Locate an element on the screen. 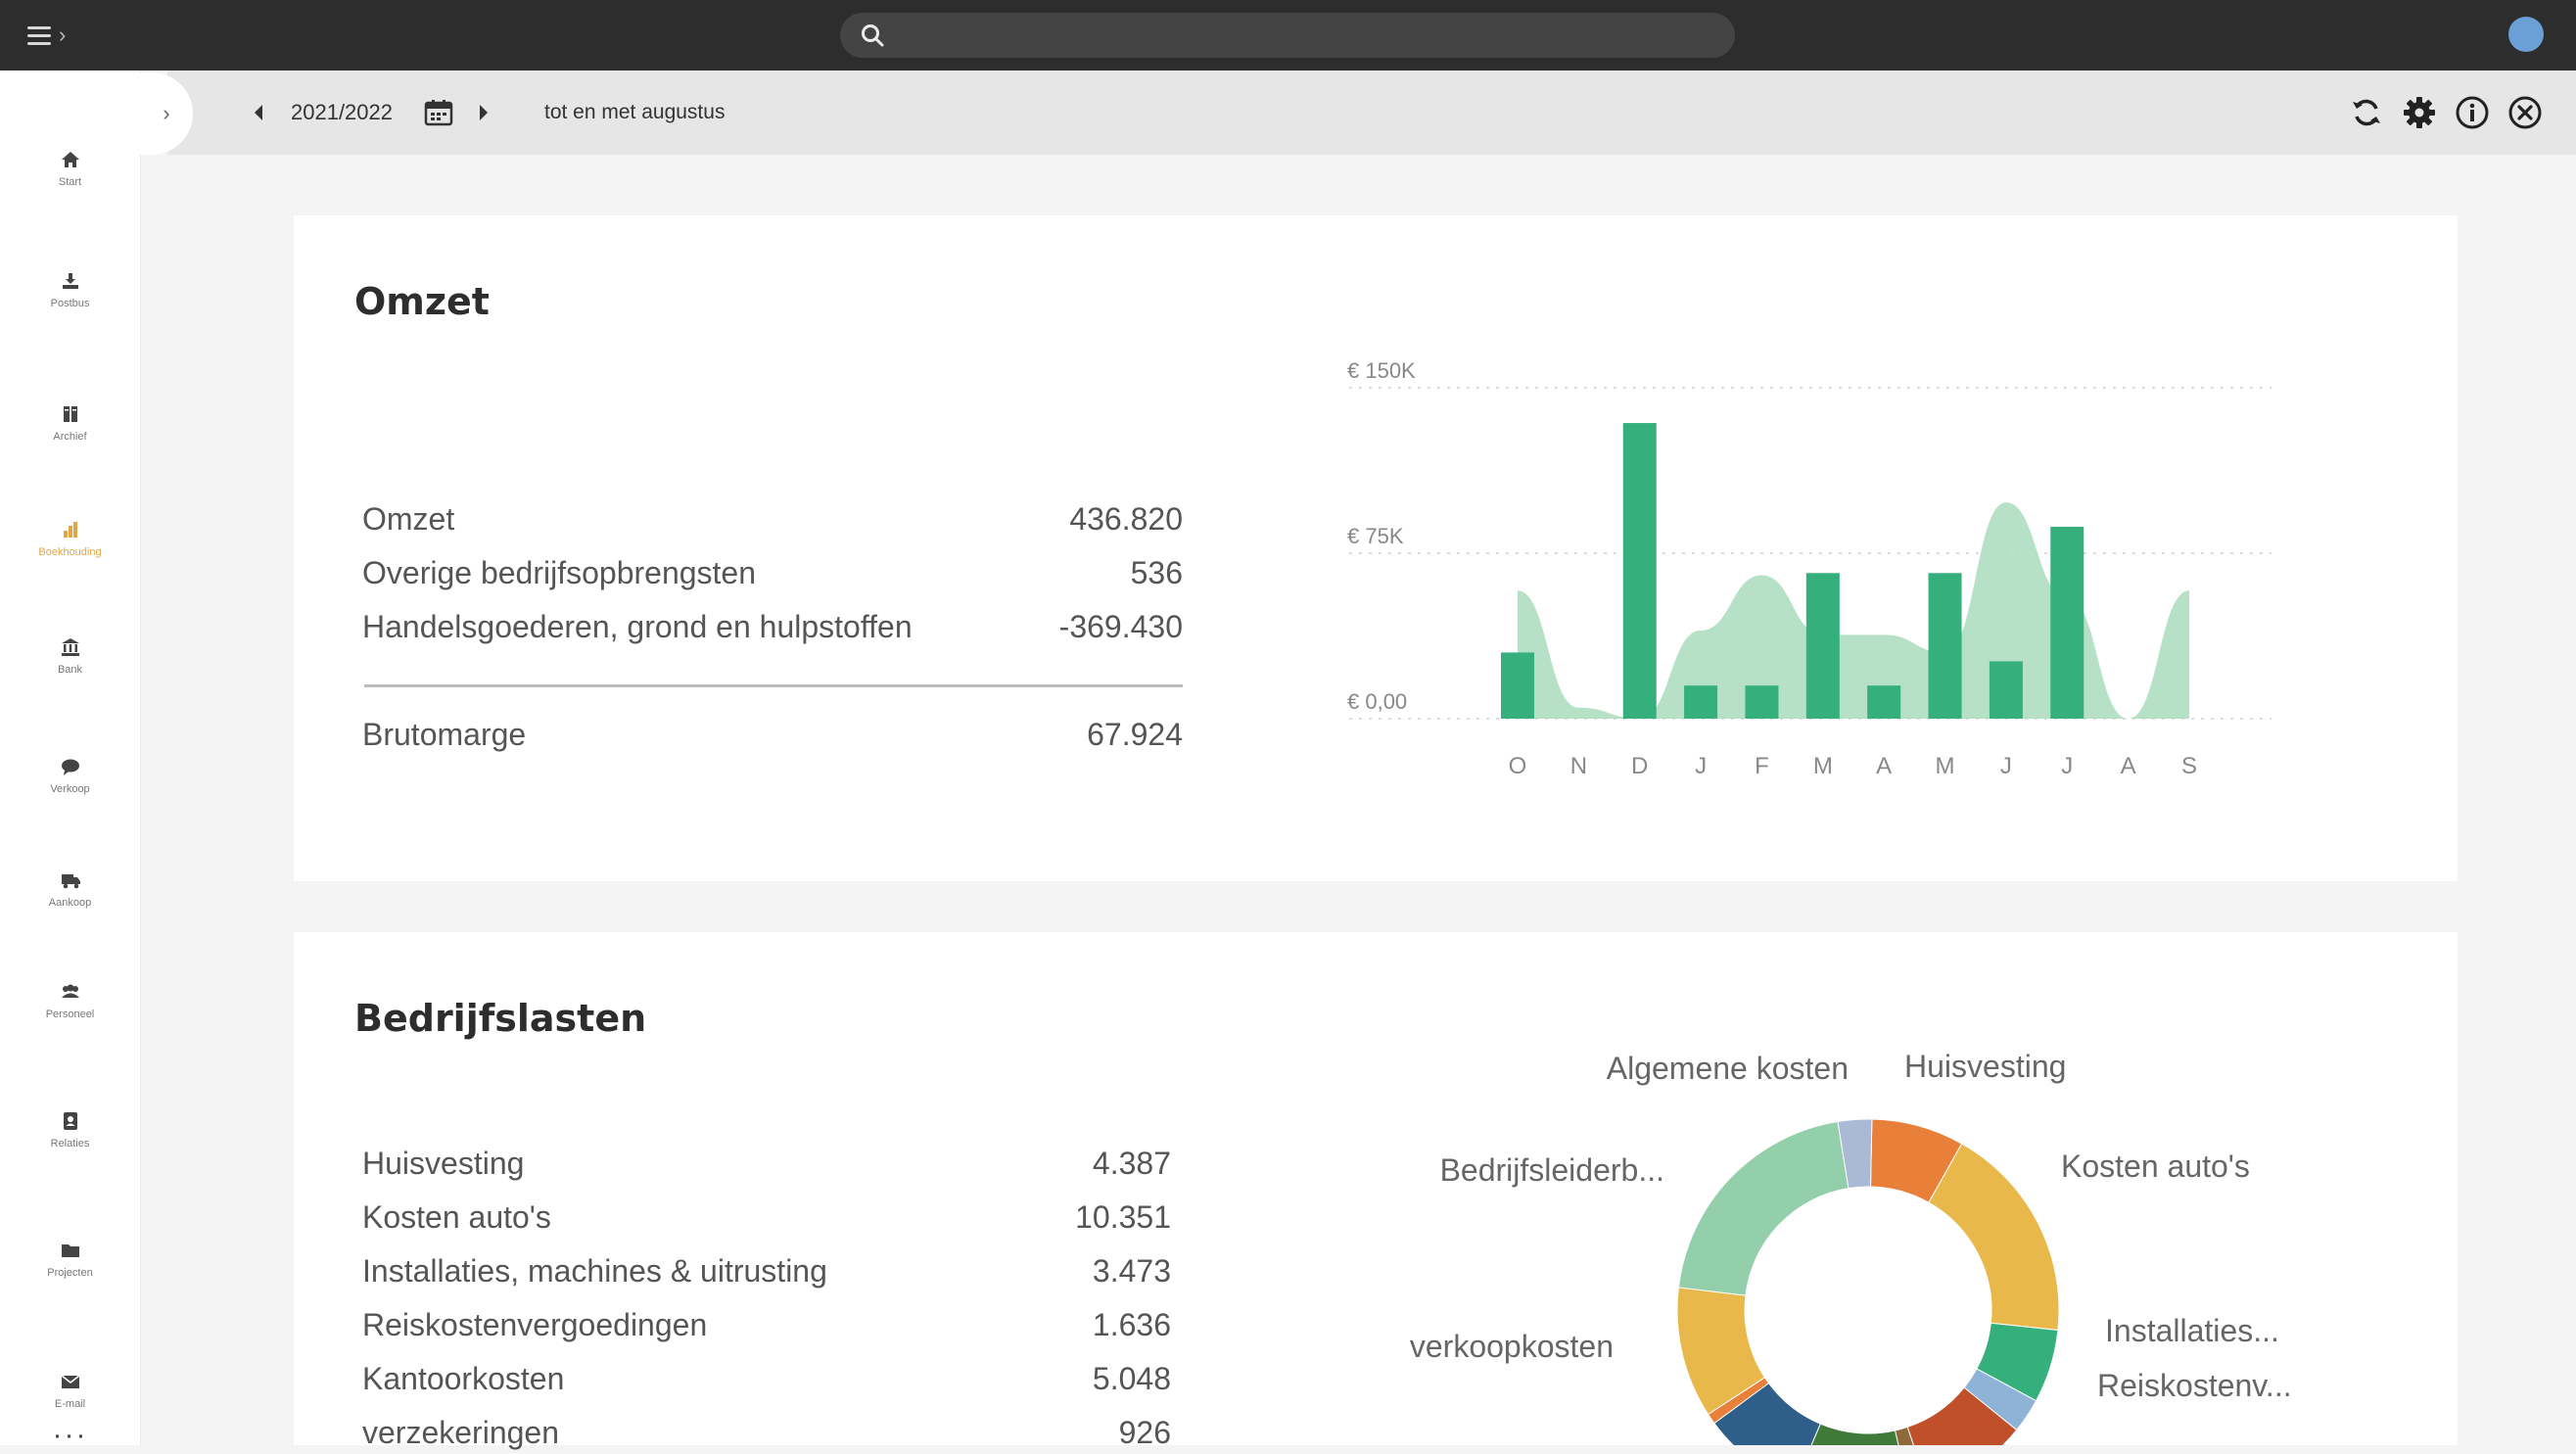  sidebar-item-label: Boekhouding is located at coordinates (70, 552).